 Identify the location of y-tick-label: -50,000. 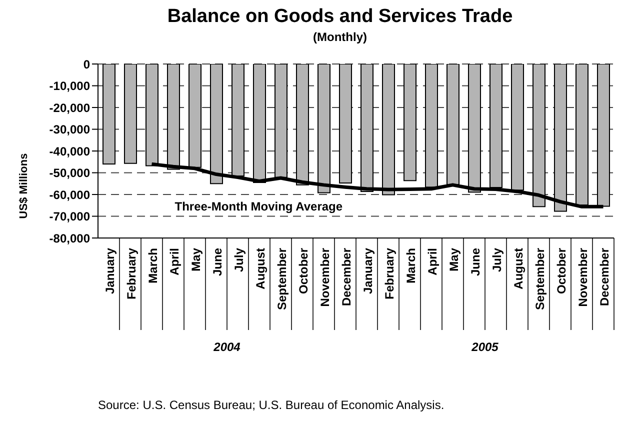
(69, 173).